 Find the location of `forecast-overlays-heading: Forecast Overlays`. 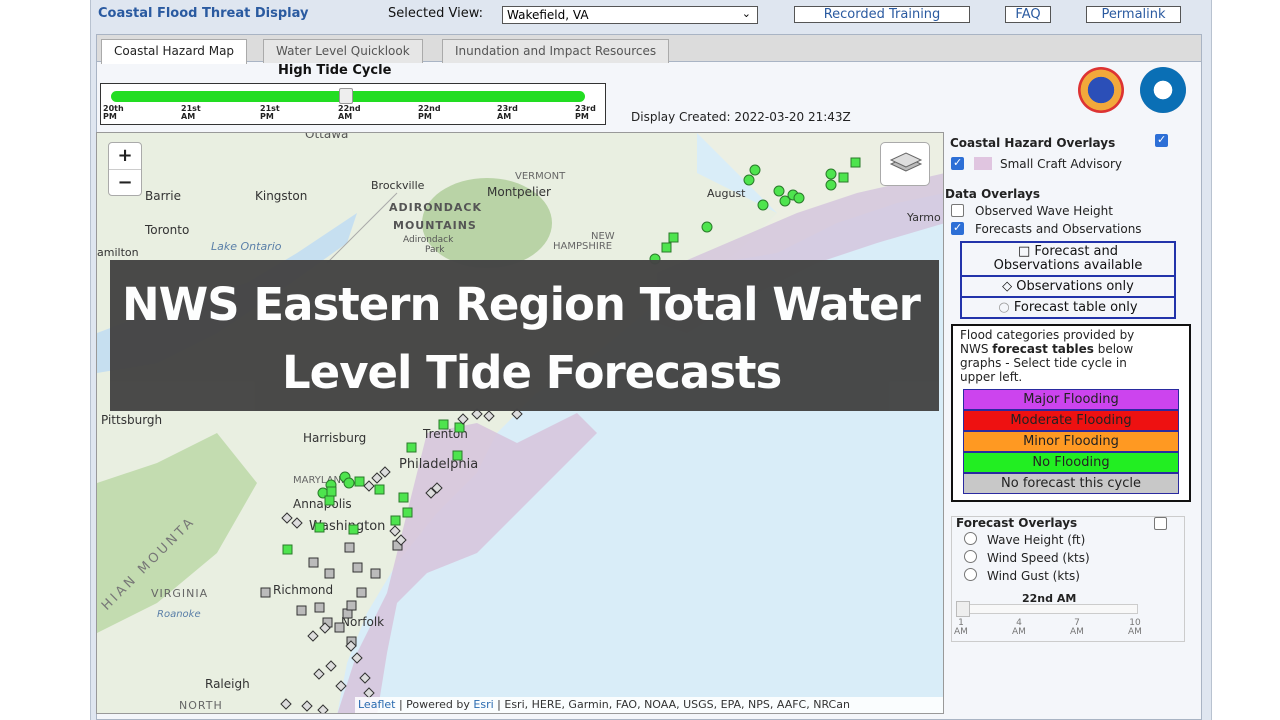

forecast-overlays-heading: Forecast Overlays is located at coordinates (1017, 523).